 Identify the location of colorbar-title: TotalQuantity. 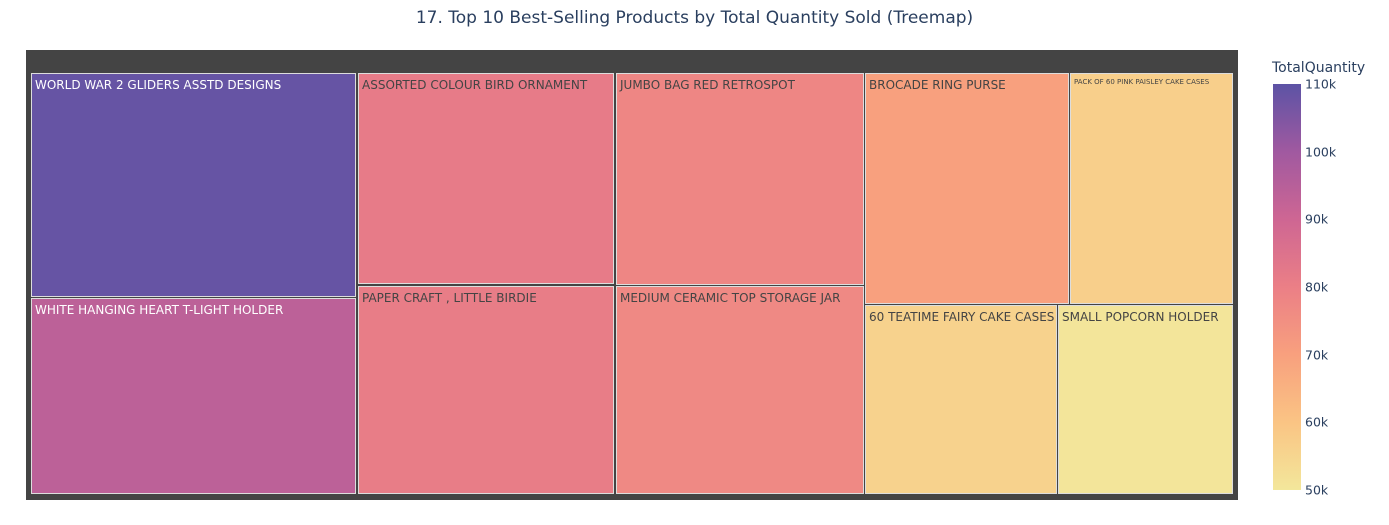
(1319, 68).